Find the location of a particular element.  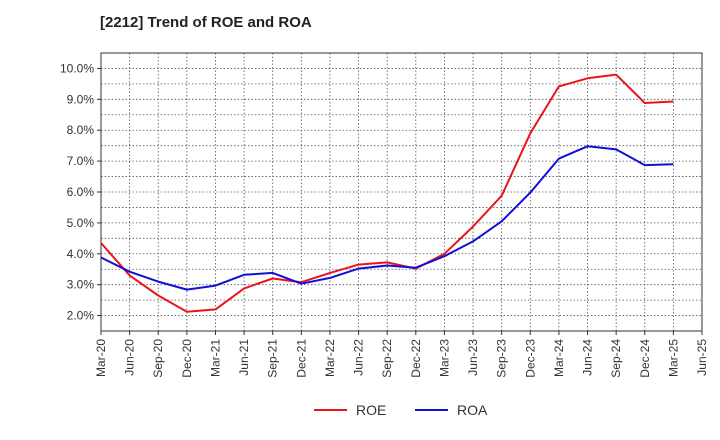

chart-title: [2212] Trend of ROE and ROA is located at coordinates (206, 22).